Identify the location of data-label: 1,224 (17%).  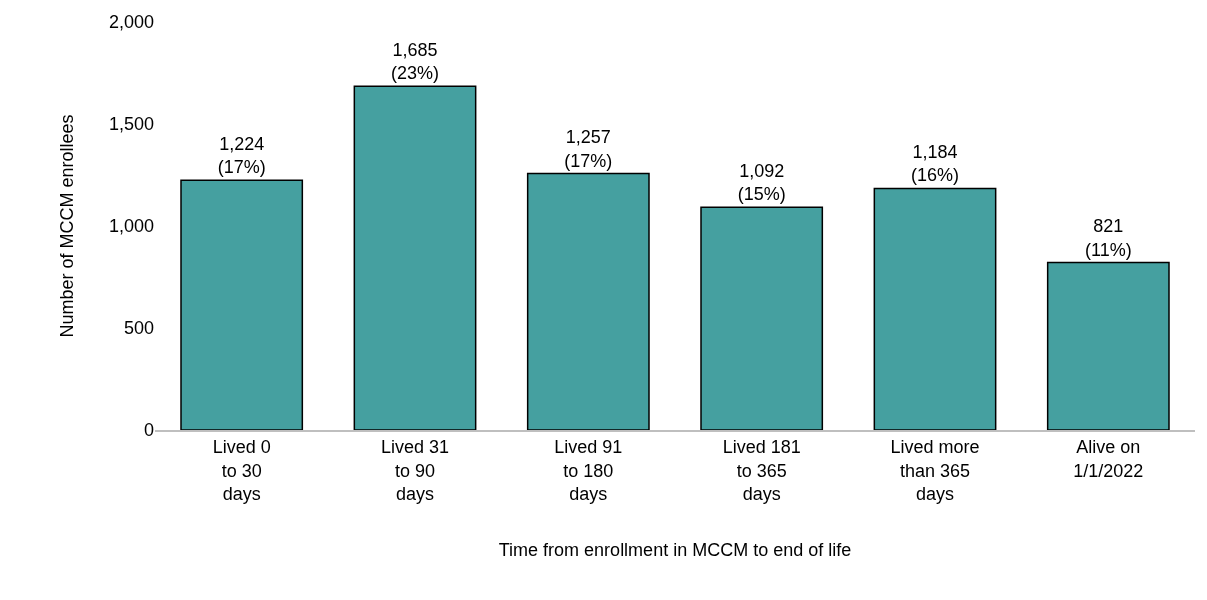
(241, 155).